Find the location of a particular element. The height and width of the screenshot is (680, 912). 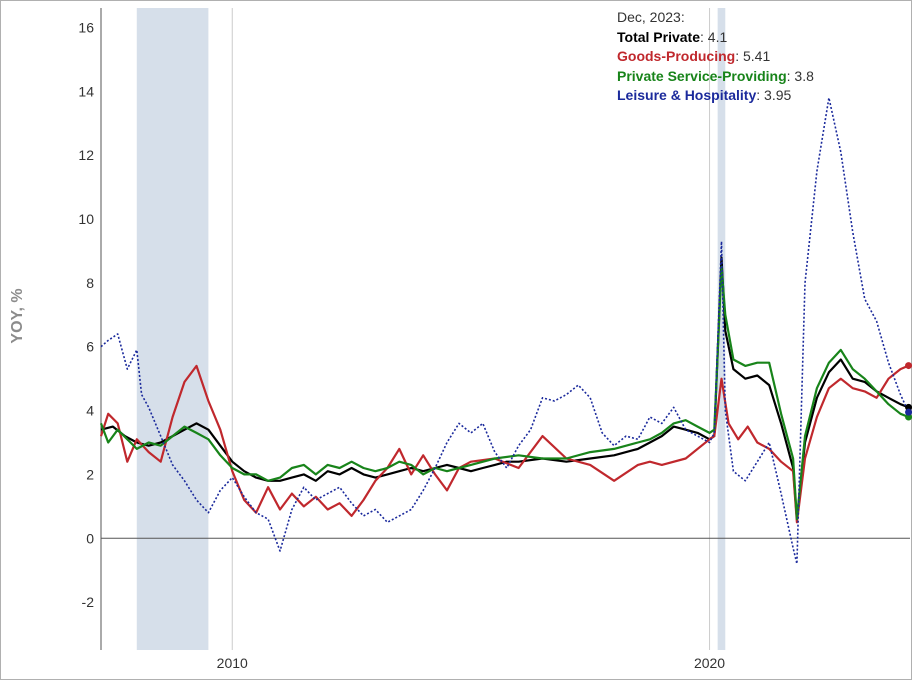

y-tick-label: 10 is located at coordinates (86, 219).